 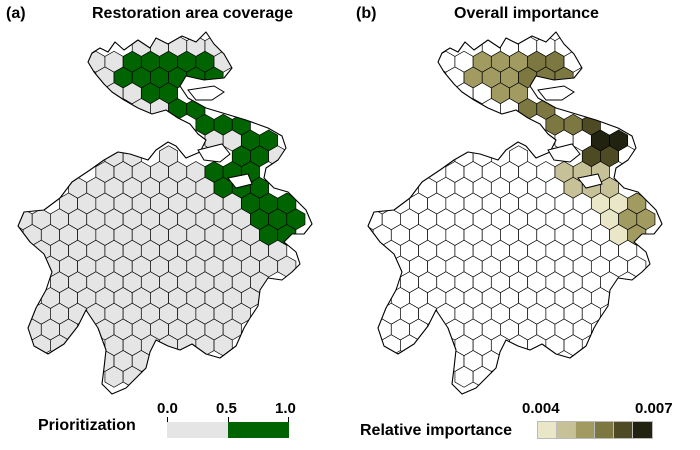 I want to click on legend-prioritization-label: Prioritization, so click(x=87, y=425).